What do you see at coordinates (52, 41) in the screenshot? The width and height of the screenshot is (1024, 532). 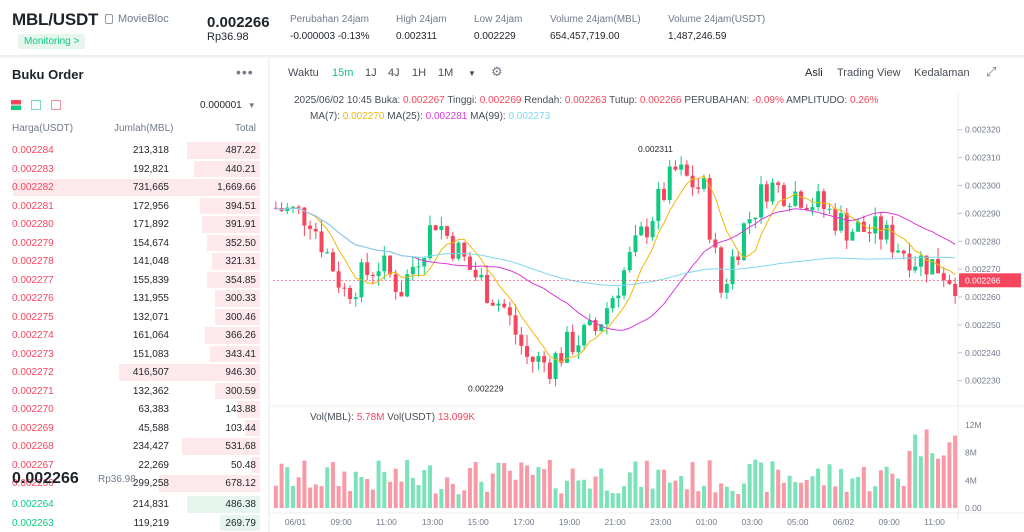 I see `monitoring-badge: Monitoring >` at bounding box center [52, 41].